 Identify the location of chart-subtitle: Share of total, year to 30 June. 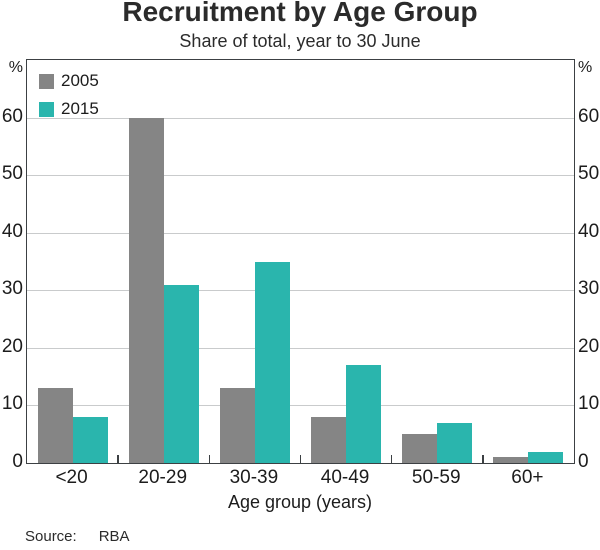
(300, 41).